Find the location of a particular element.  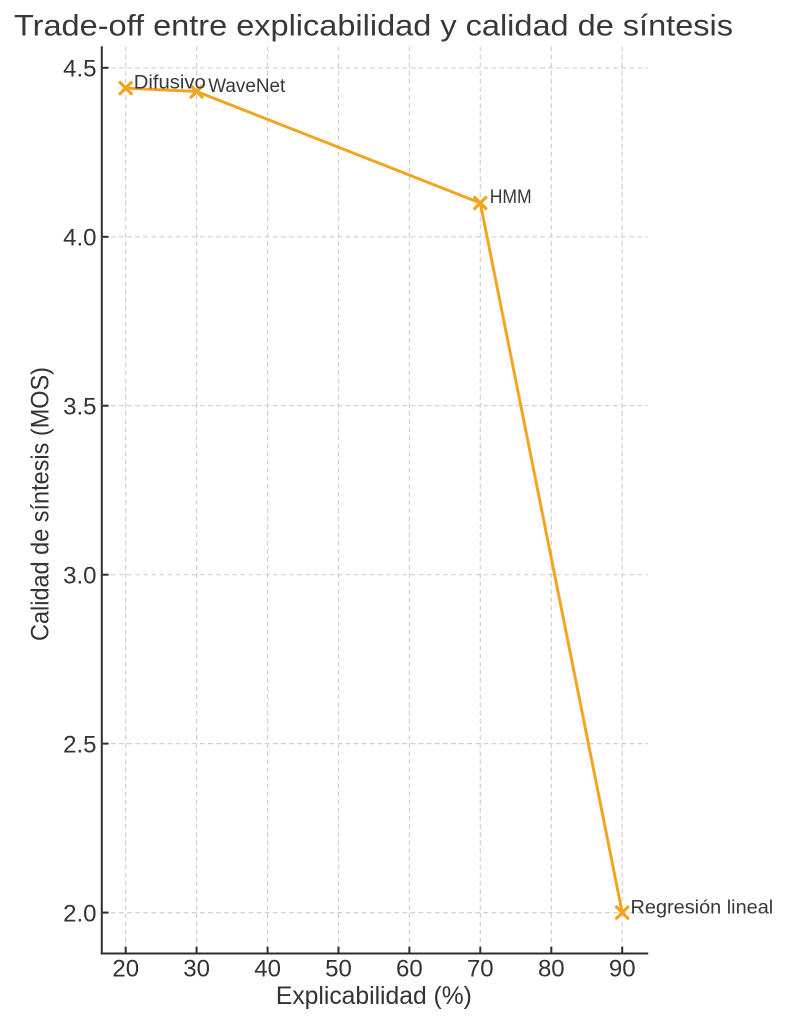

svg-text: Explicabilidad (%) is located at coordinates (374, 996).